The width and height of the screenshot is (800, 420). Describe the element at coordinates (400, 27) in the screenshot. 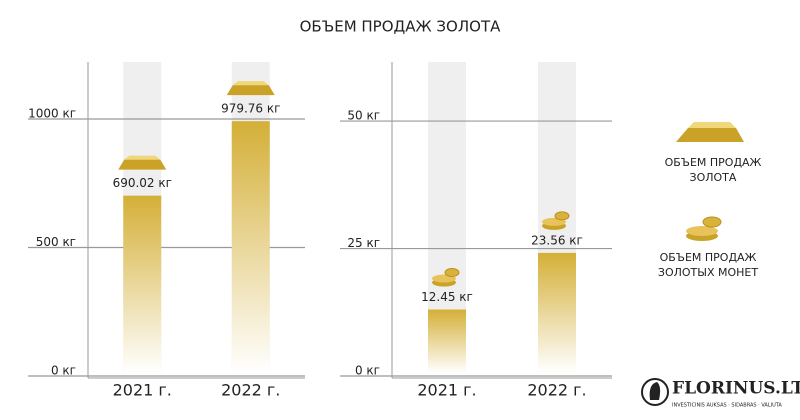

I see `chart-title: ОБЪЕМ ПРОДАЖ ЗОЛОТА` at that location.